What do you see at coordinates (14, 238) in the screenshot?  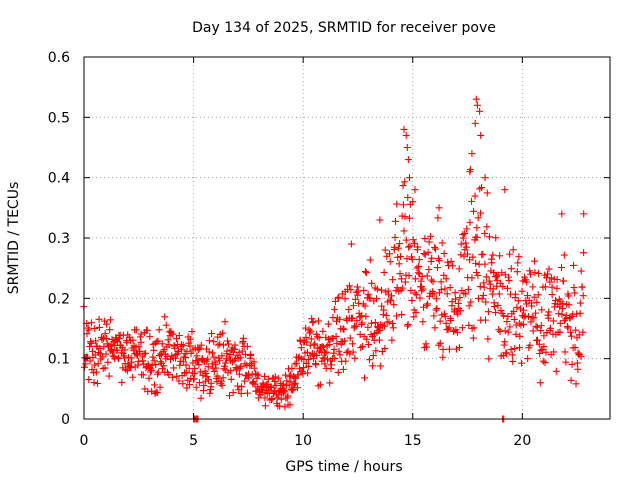 I see `y-axis-label: SRMTID / TECUs` at bounding box center [14, 238].